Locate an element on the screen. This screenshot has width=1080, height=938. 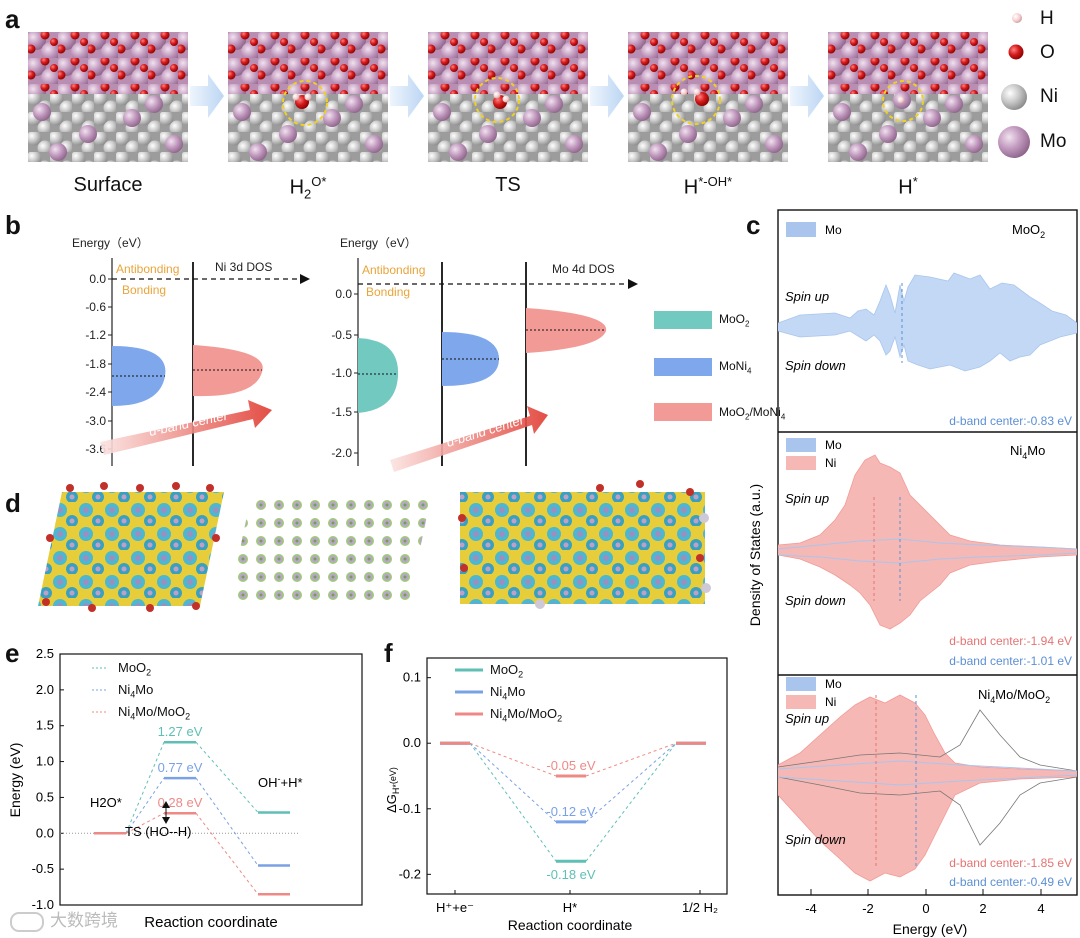
panel-label-a: a is located at coordinates (12, 19).